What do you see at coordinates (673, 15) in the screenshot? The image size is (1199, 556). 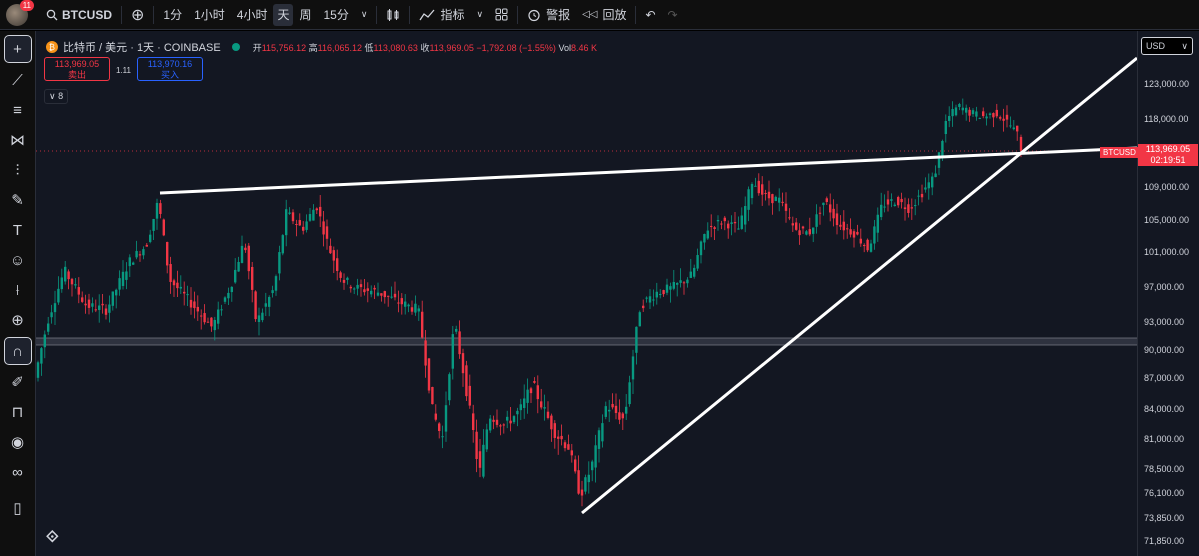 I see `redo-button: ↷` at bounding box center [673, 15].